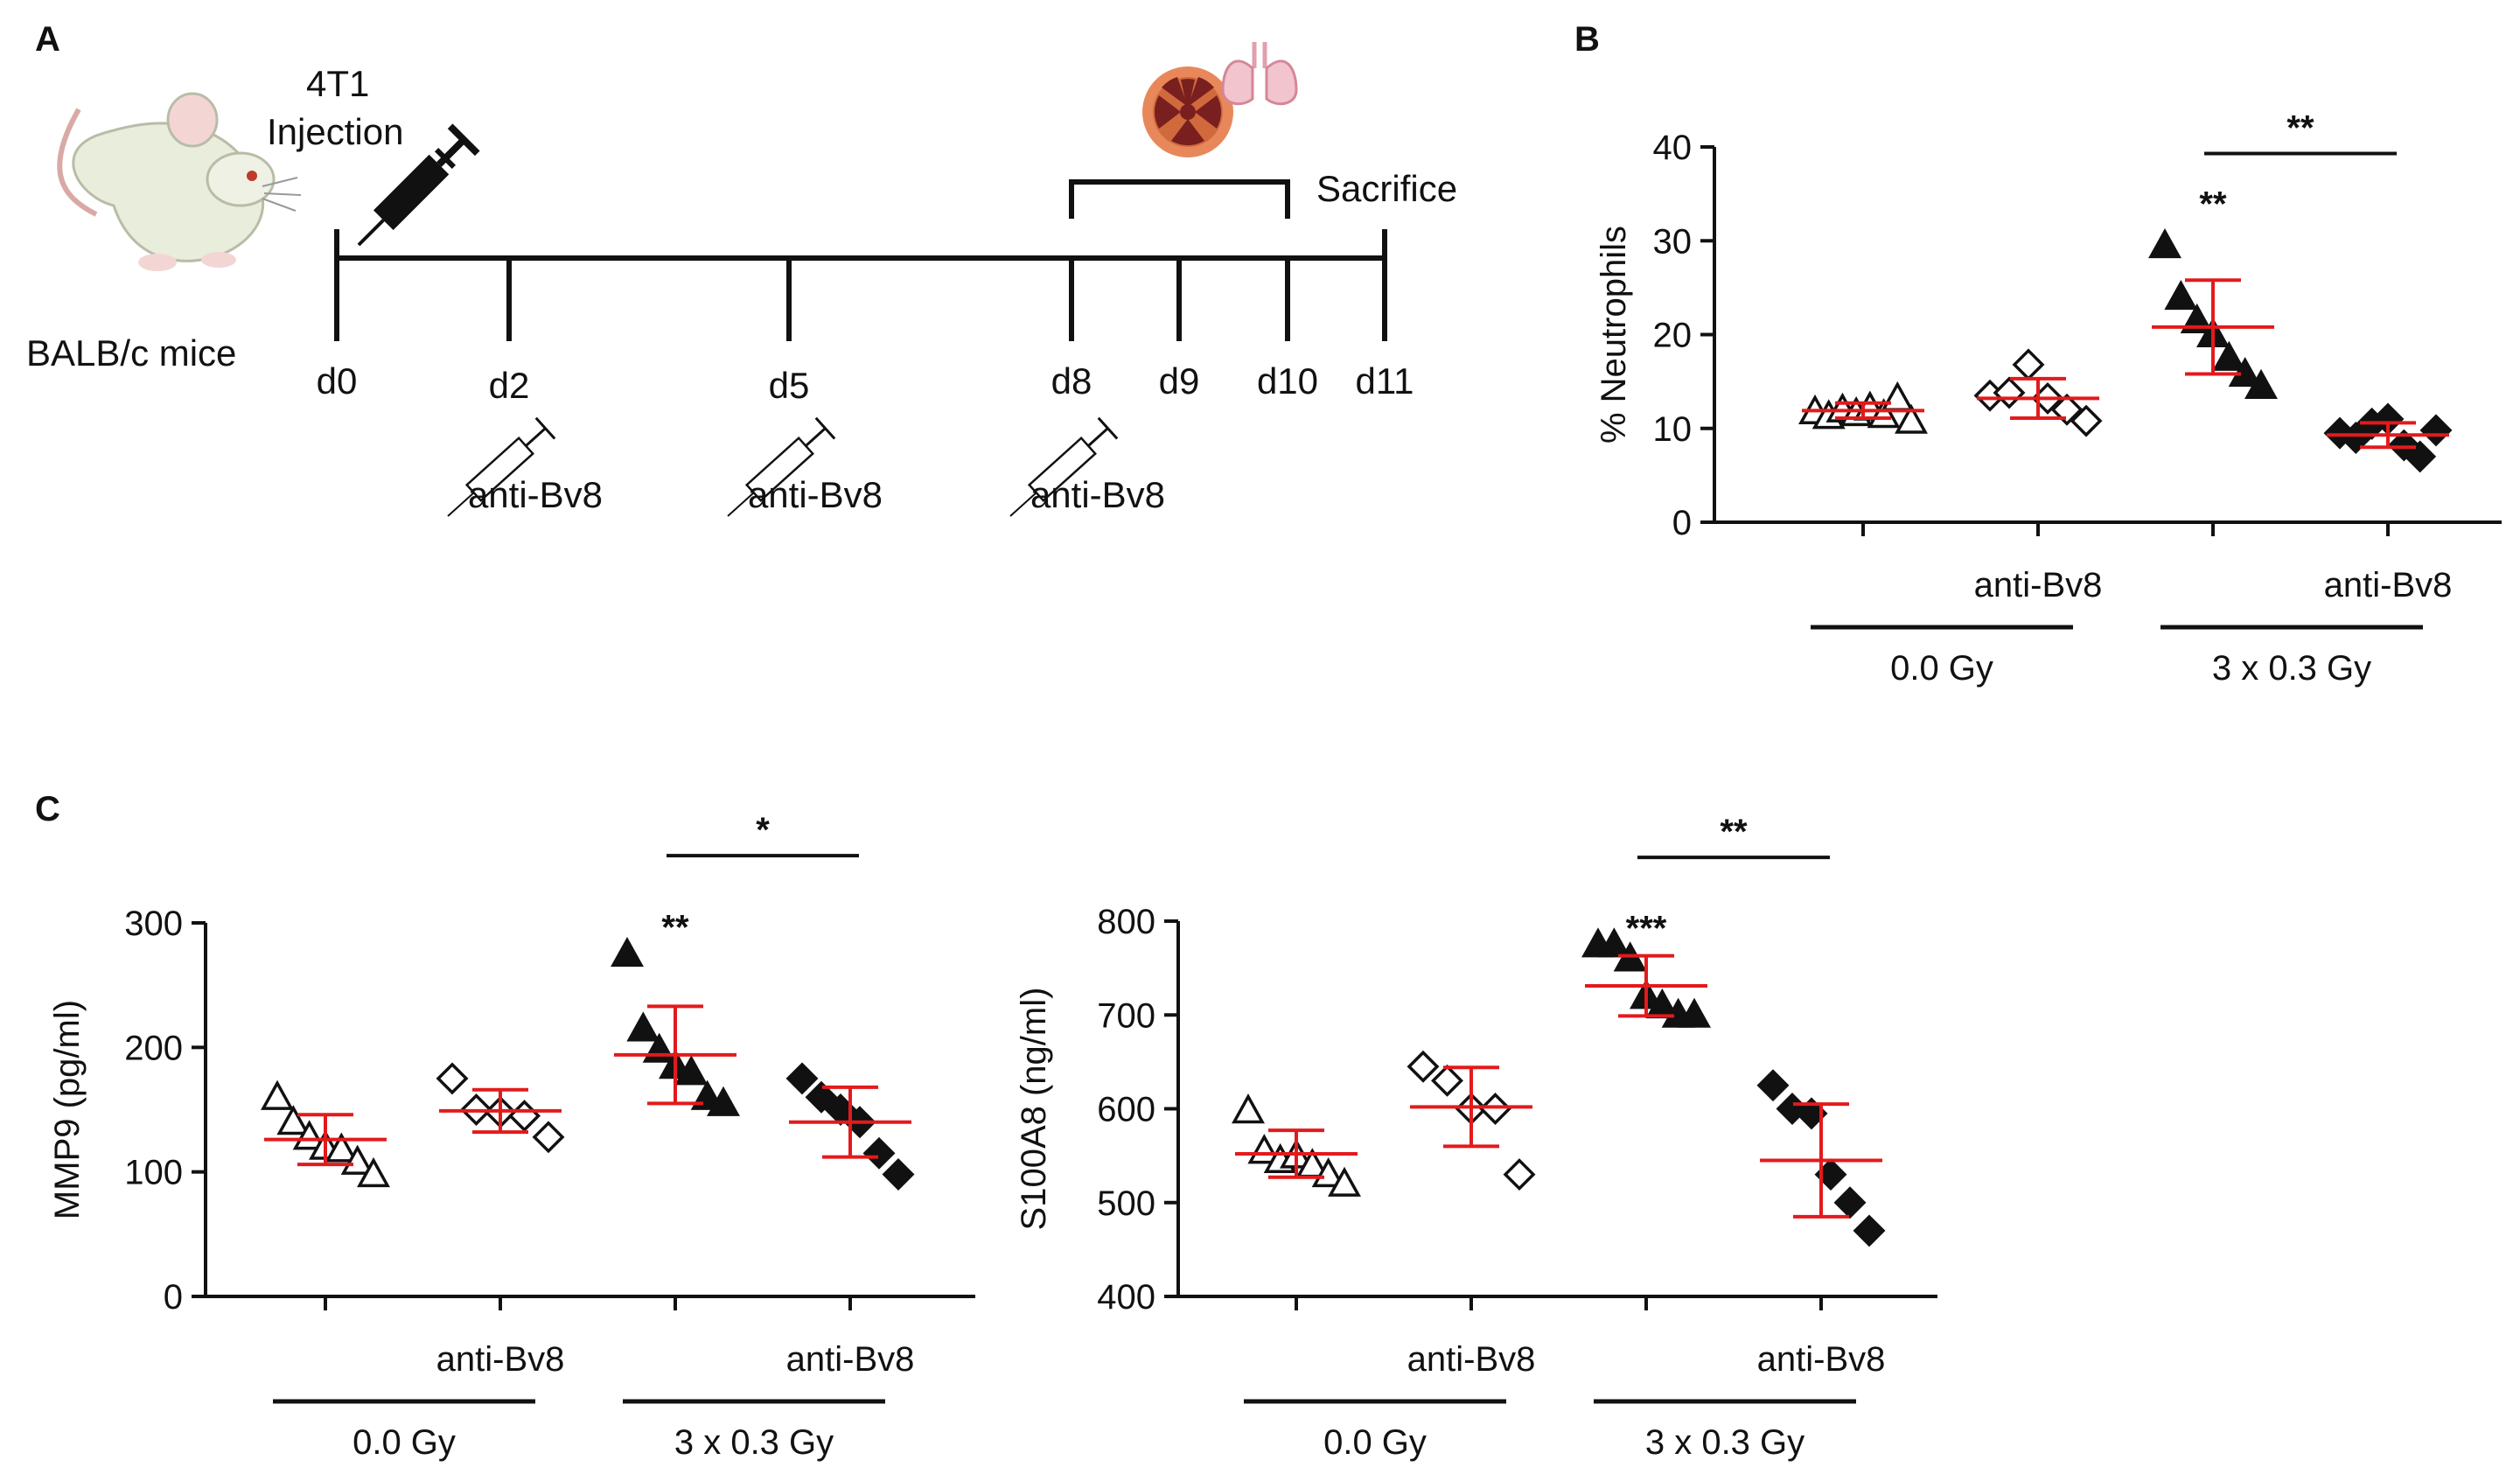  I want to click on c-right-group-label: 3 x 0.3 Gy, so click(1724, 1442).